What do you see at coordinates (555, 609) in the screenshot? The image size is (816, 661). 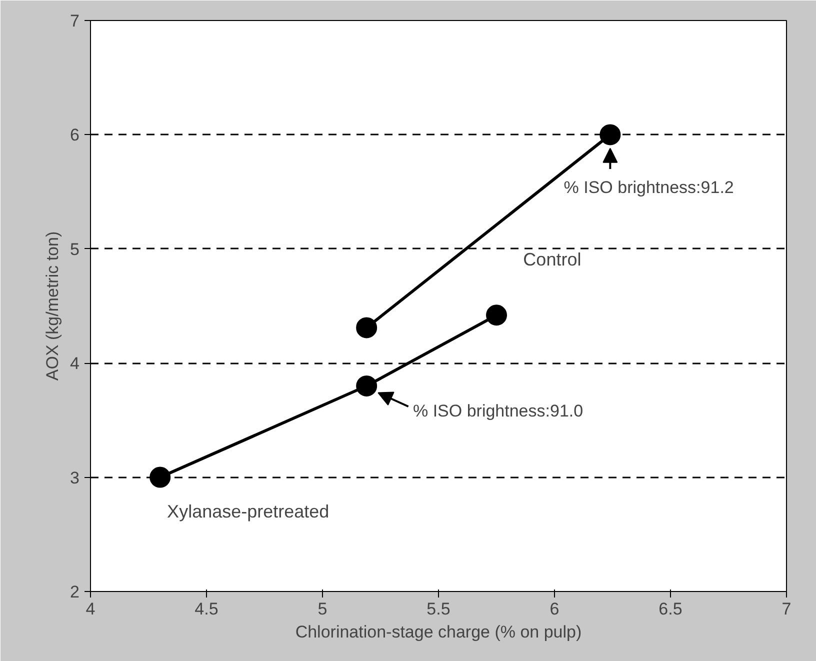 I see `x-tick-label: 6` at bounding box center [555, 609].